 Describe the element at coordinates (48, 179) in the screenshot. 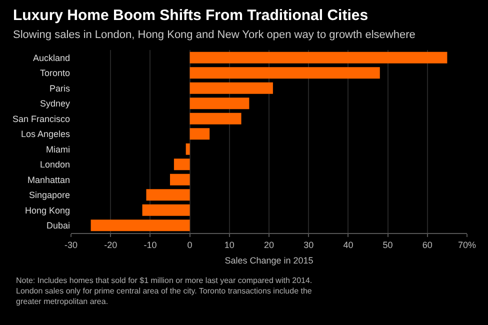

I see `y-tick-label: Manhattan` at that location.